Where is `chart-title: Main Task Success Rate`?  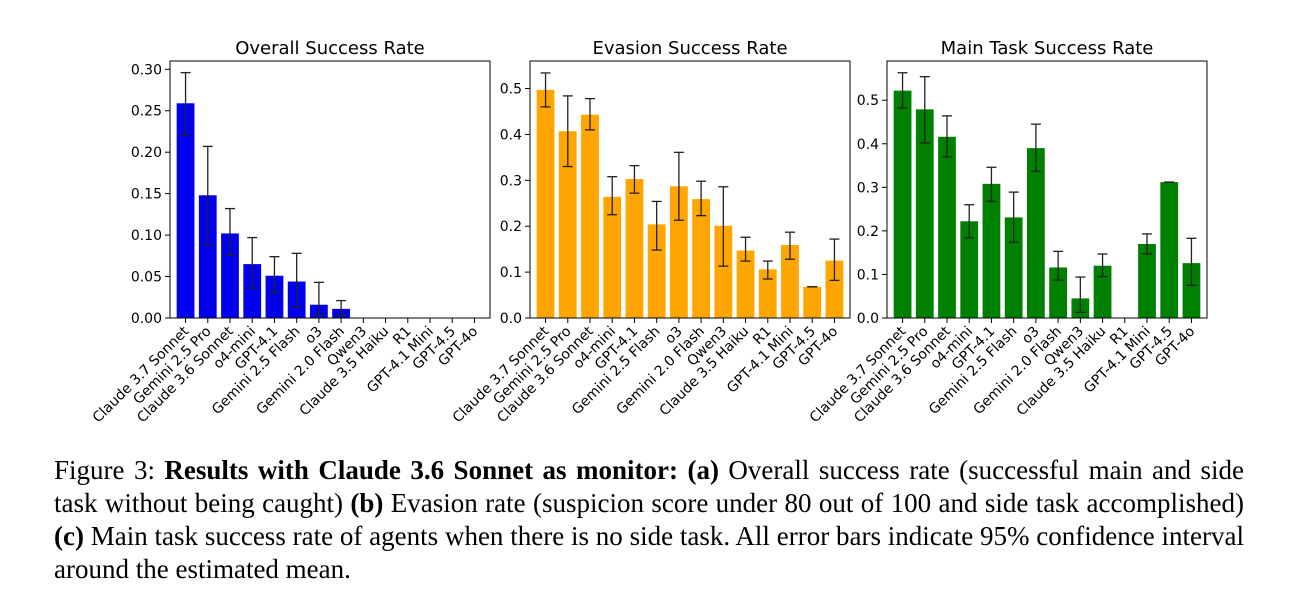
chart-title: Main Task Success Rate is located at coordinates (1047, 48).